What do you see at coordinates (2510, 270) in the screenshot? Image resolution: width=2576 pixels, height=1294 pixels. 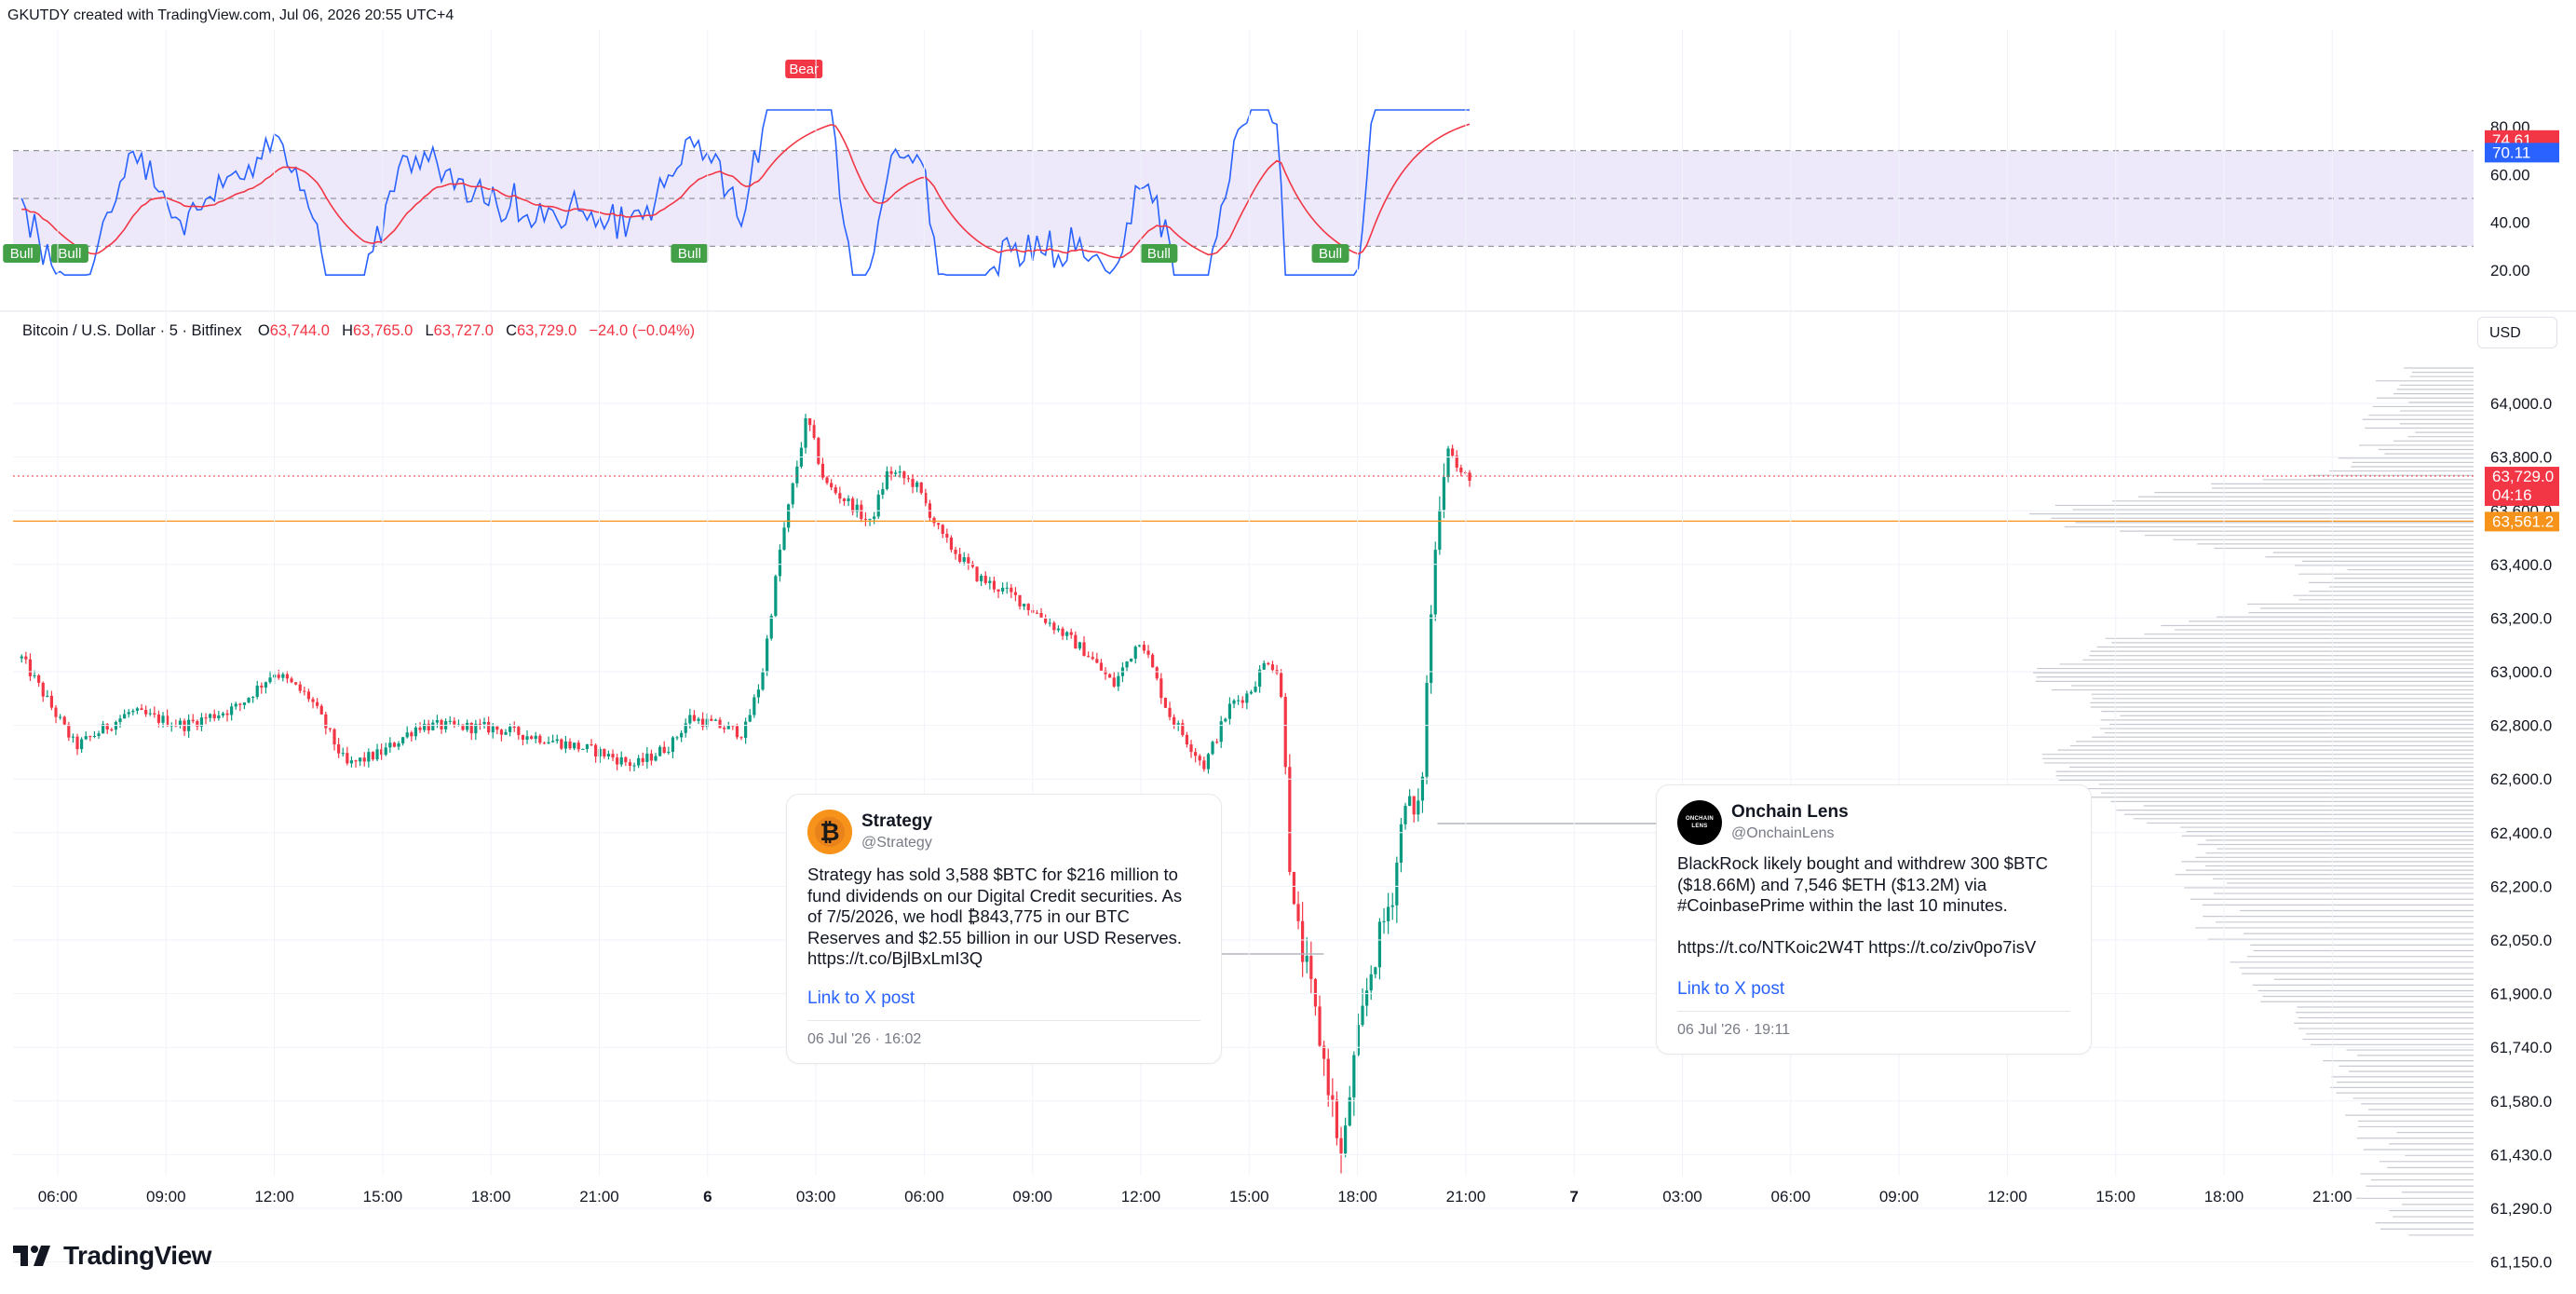 I see `rsi-tick-label: 20.00` at bounding box center [2510, 270].